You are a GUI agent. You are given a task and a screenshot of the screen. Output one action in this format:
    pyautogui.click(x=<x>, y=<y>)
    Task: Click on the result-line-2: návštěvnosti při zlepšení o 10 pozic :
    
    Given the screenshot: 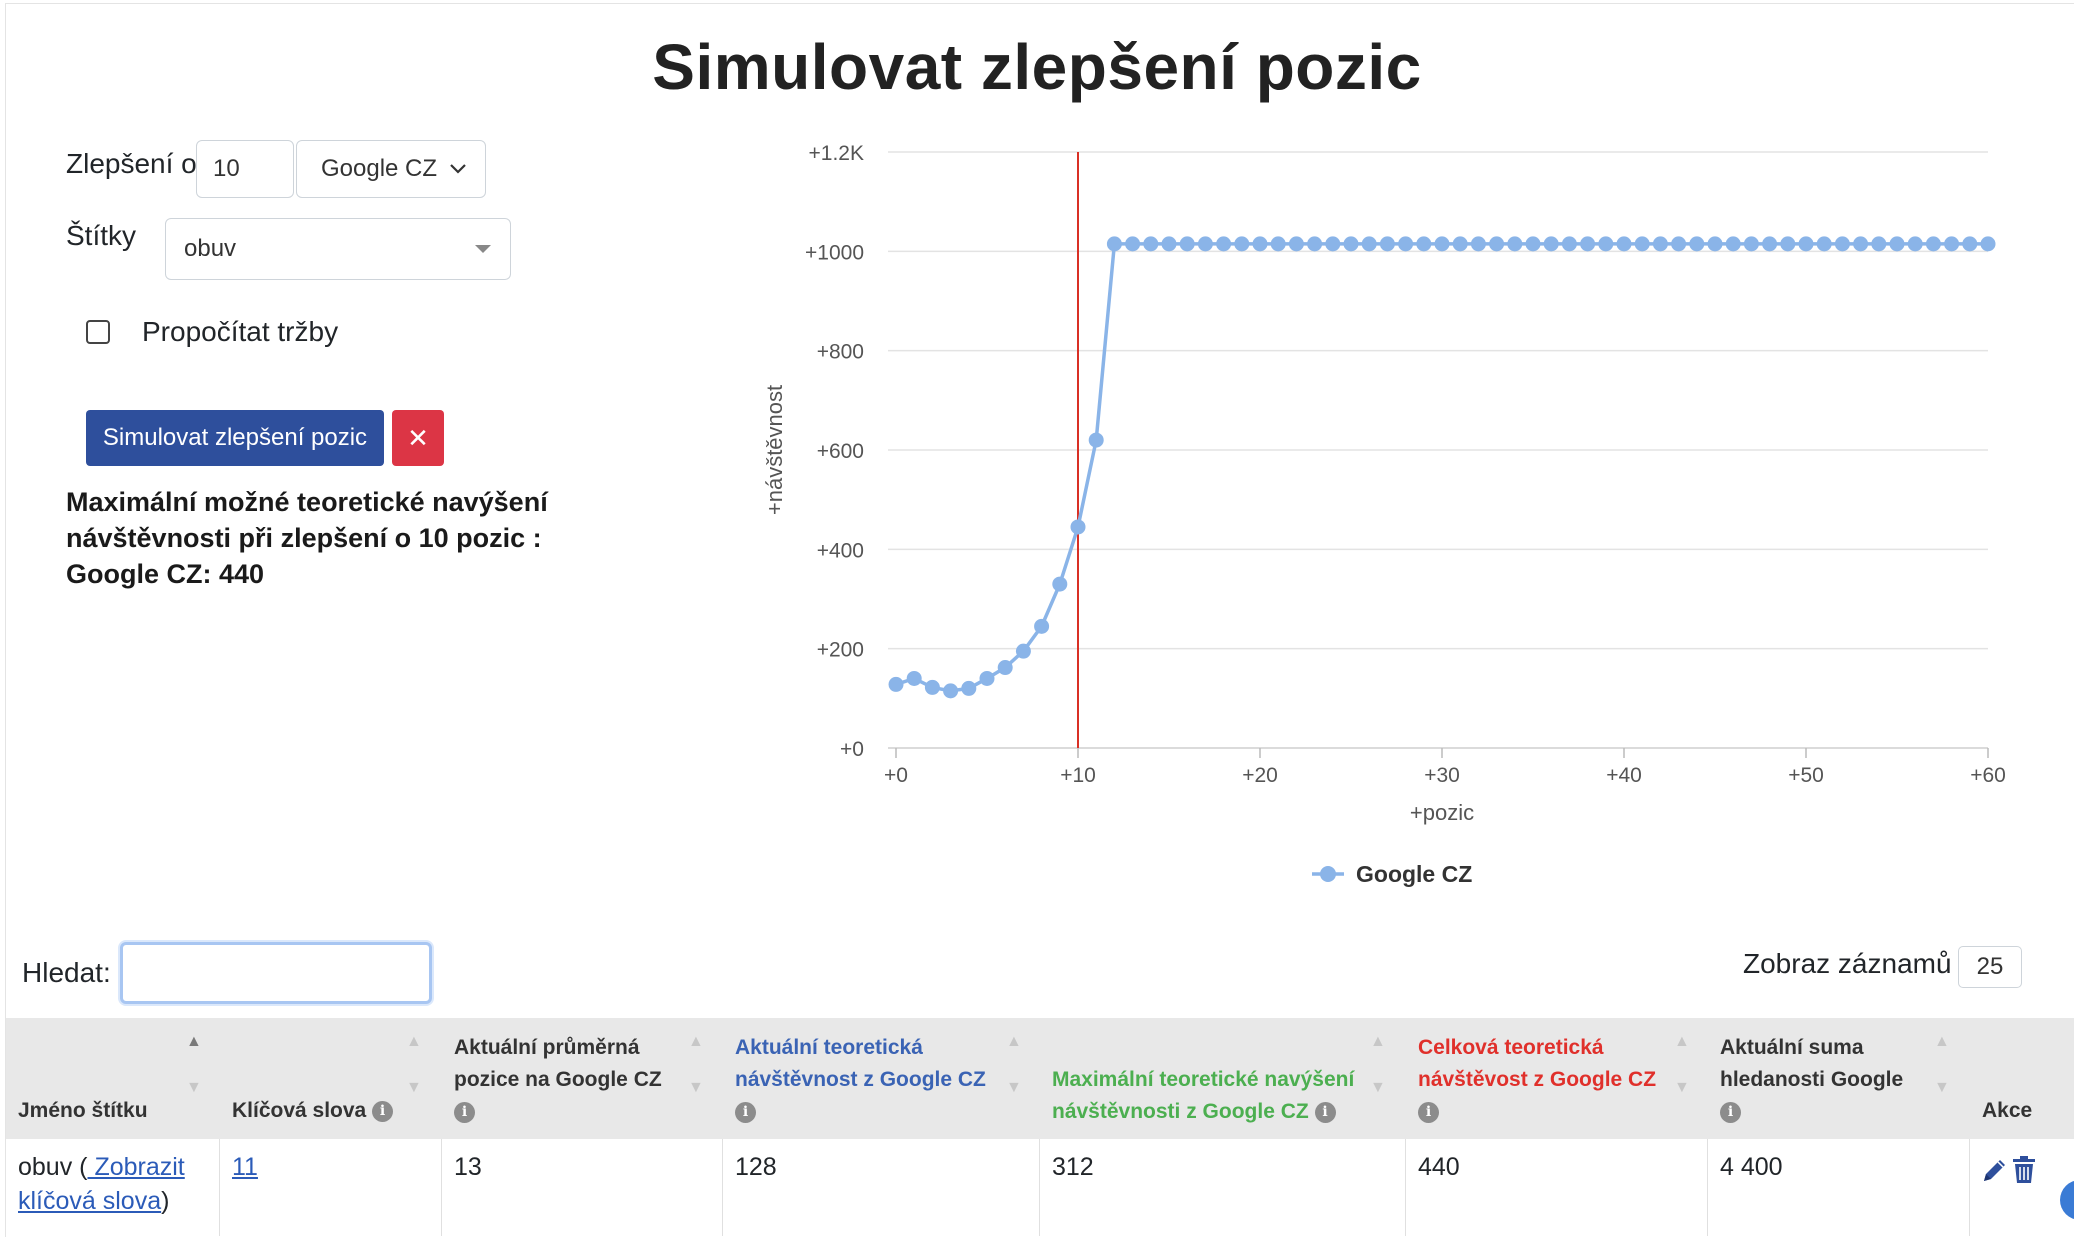 What is the action you would take?
    pyautogui.click(x=304, y=538)
    